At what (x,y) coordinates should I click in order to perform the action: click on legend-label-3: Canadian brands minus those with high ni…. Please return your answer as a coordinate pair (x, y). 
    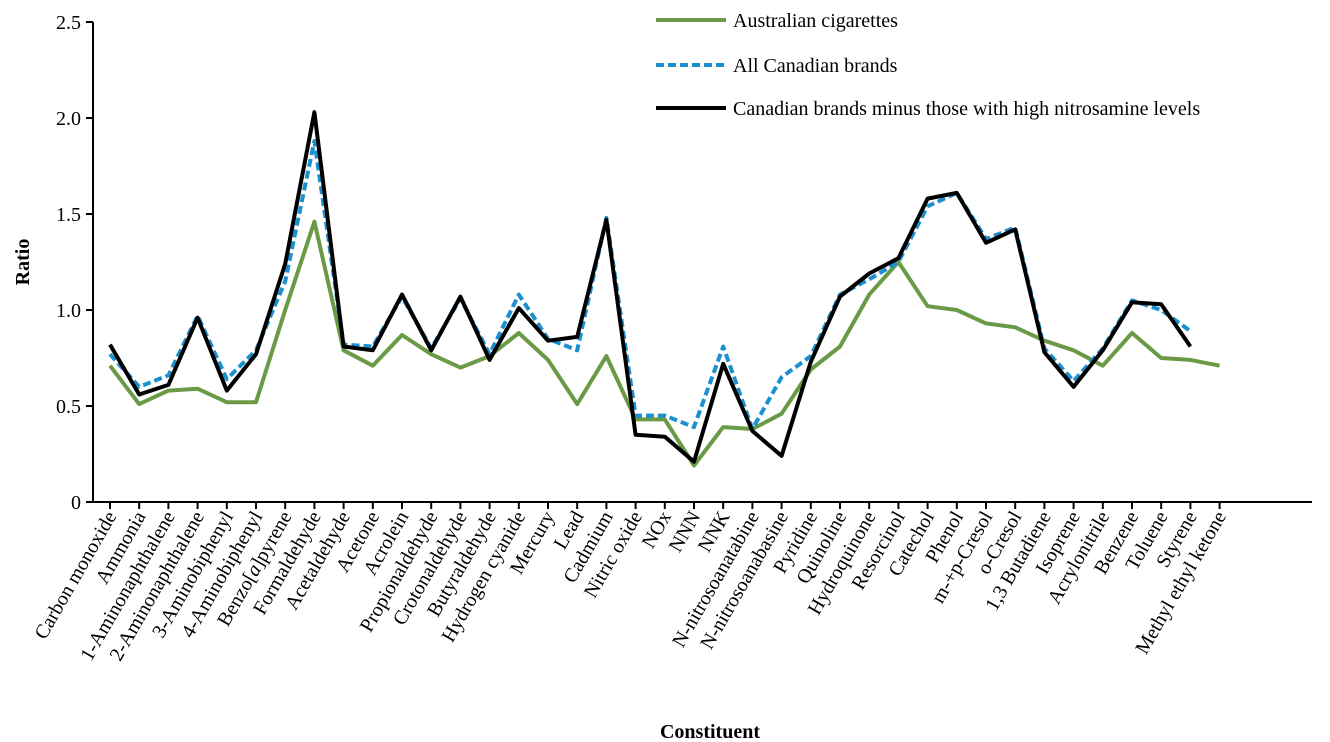
    Looking at the image, I should click on (966, 109).